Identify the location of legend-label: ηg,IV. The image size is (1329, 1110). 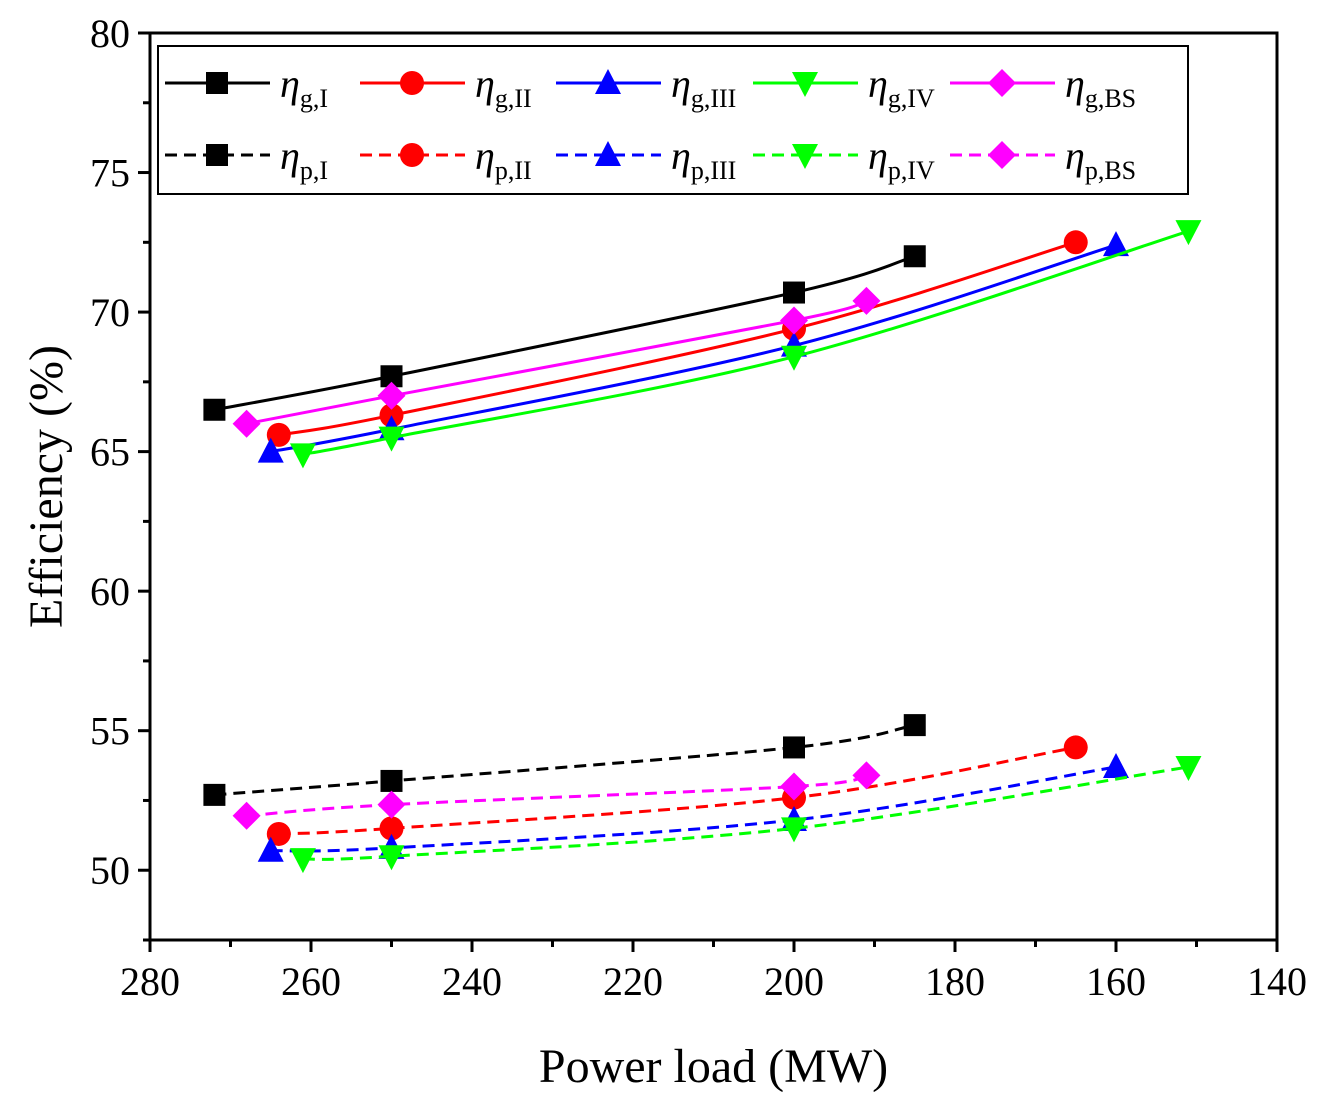
(901, 87).